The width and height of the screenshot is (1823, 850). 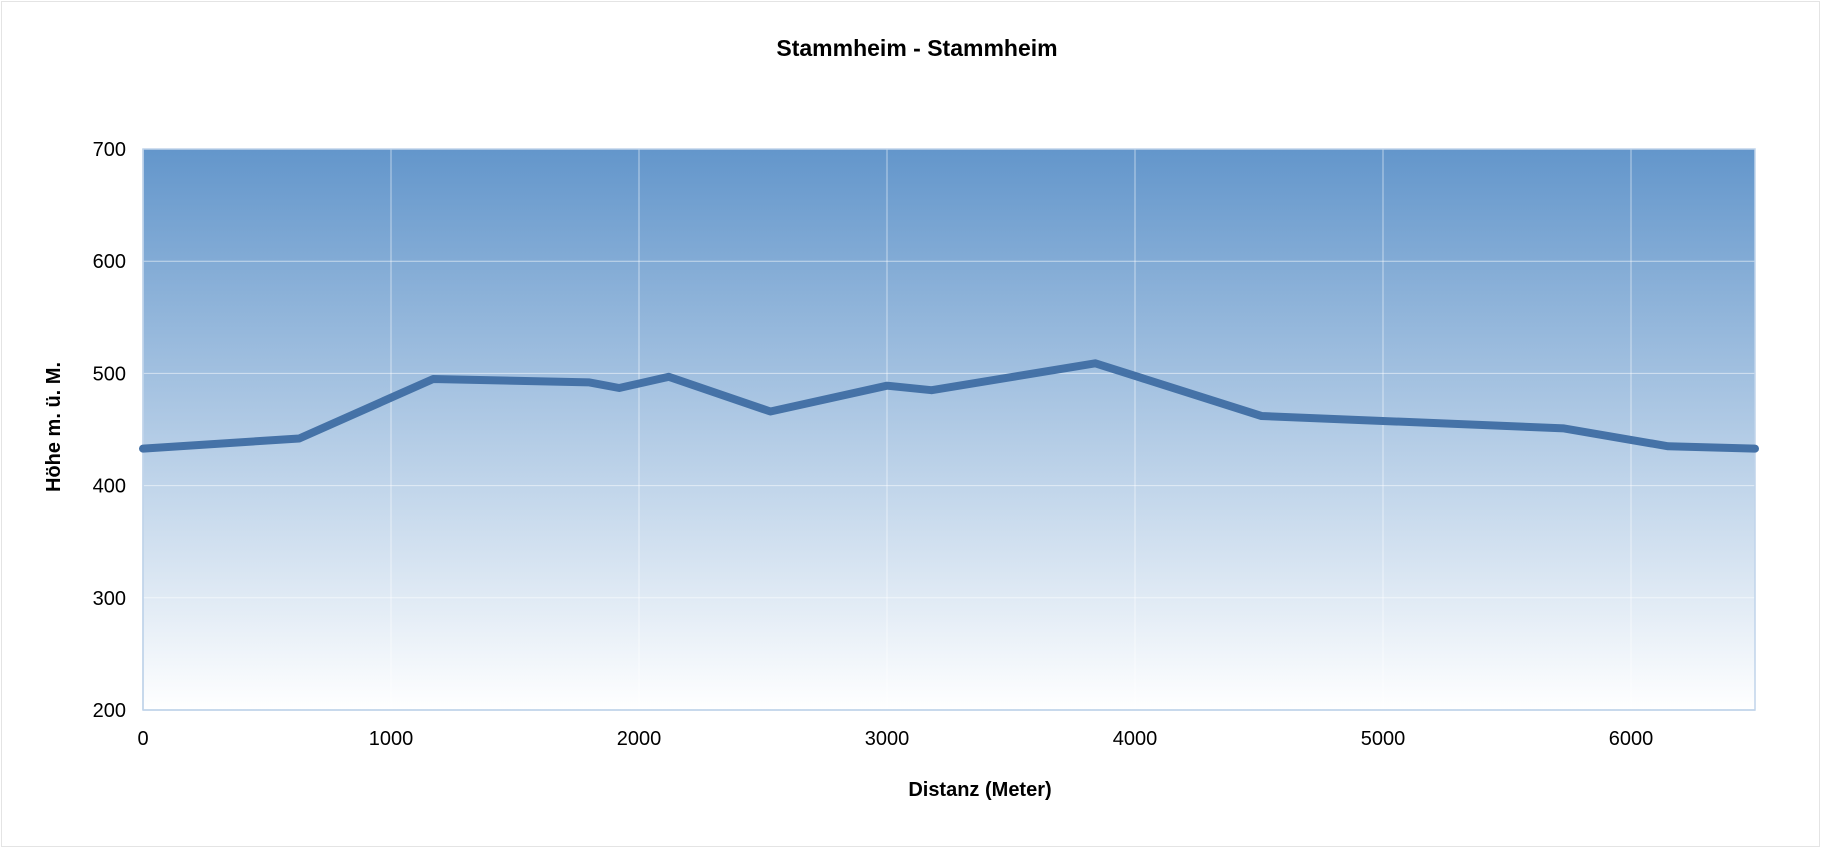 I want to click on y-tick-label: 300, so click(x=109, y=599).